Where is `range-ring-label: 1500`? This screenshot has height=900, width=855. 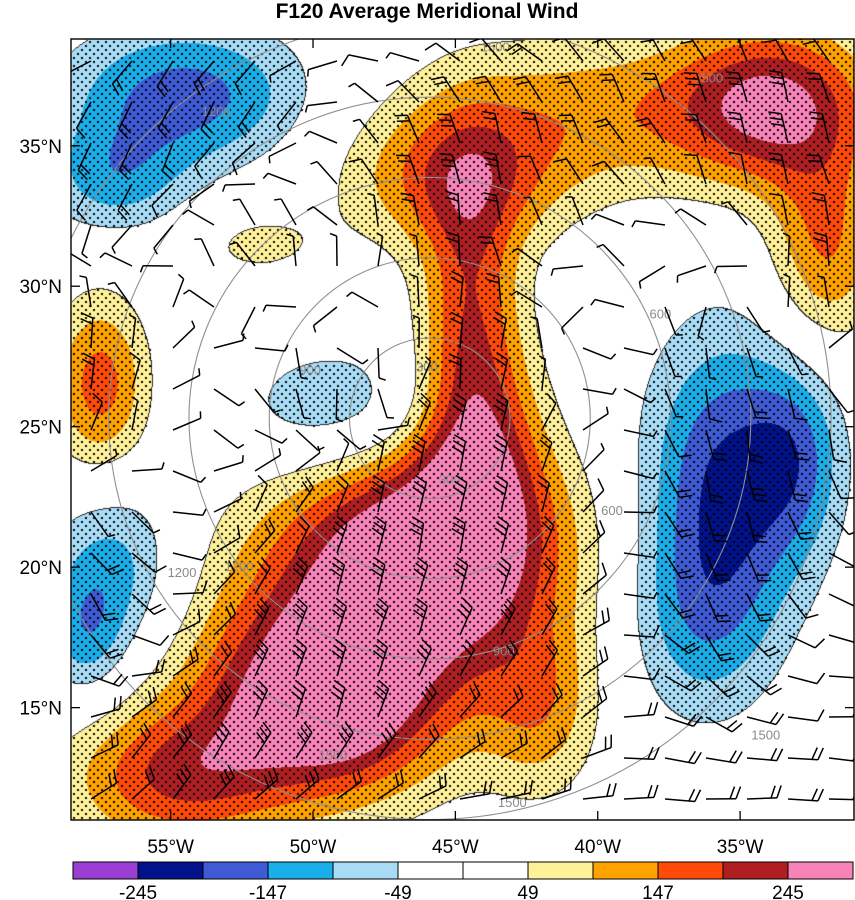
range-ring-label: 1500 is located at coordinates (708, 77).